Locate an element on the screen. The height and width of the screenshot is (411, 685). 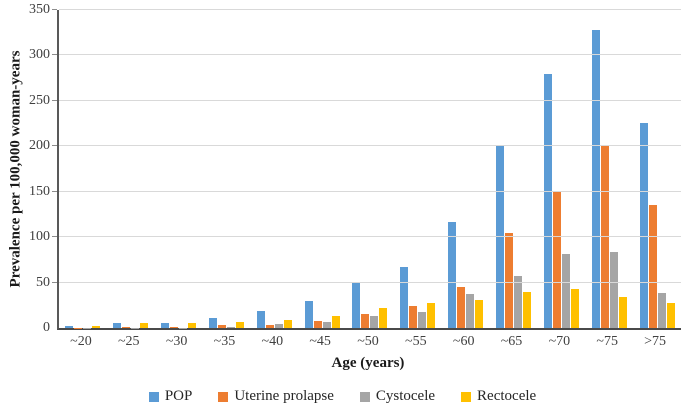
bar-group-~50 is located at coordinates (370, 169).